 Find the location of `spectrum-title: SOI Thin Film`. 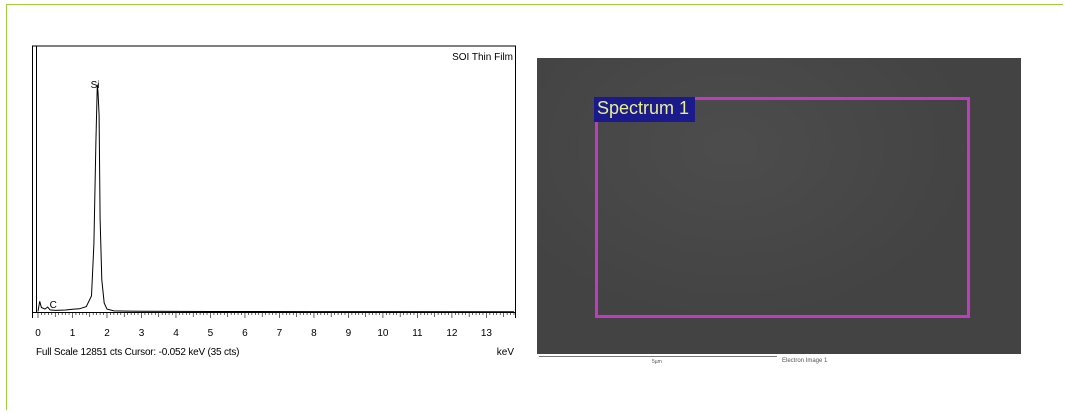

spectrum-title: SOI Thin Film is located at coordinates (482, 57).